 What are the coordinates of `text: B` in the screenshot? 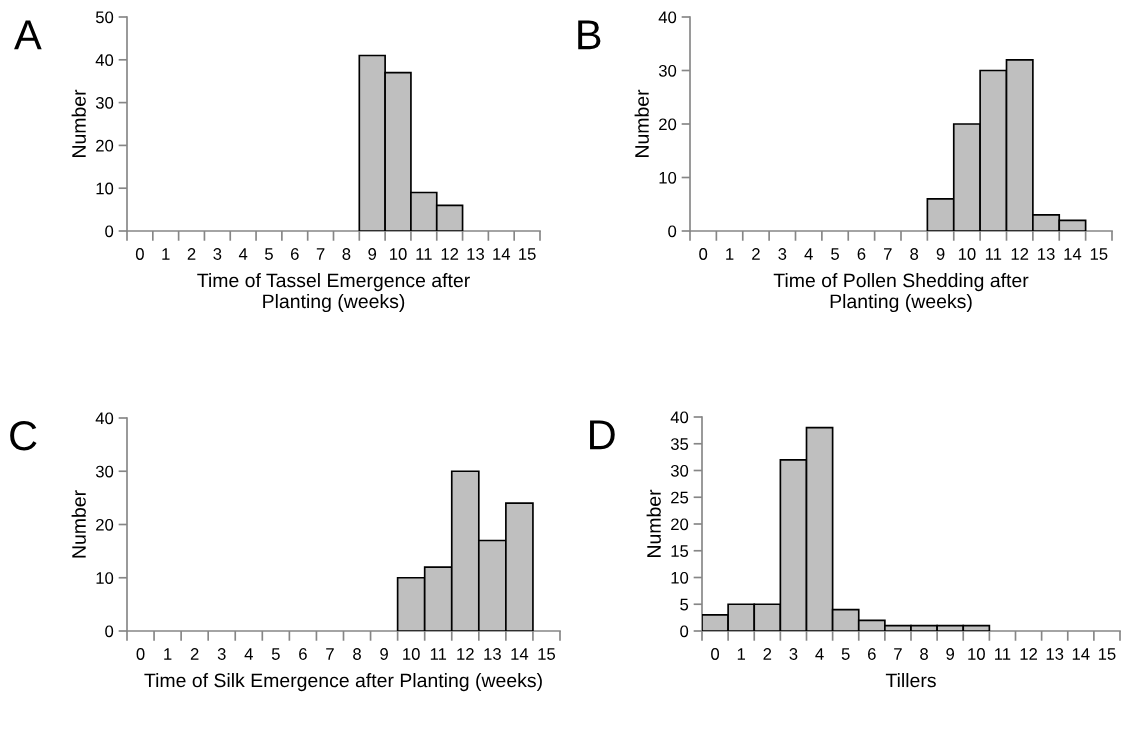 It's located at (589, 35).